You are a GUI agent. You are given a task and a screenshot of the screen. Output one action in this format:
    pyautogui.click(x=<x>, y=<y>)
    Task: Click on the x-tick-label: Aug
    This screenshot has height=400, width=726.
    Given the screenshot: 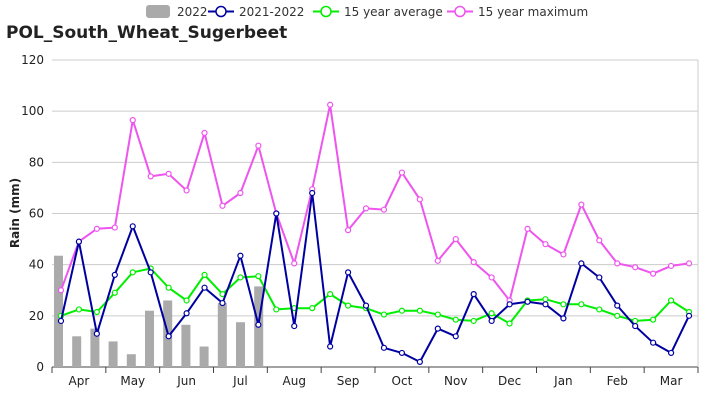 What is the action you would take?
    pyautogui.click(x=294, y=381)
    